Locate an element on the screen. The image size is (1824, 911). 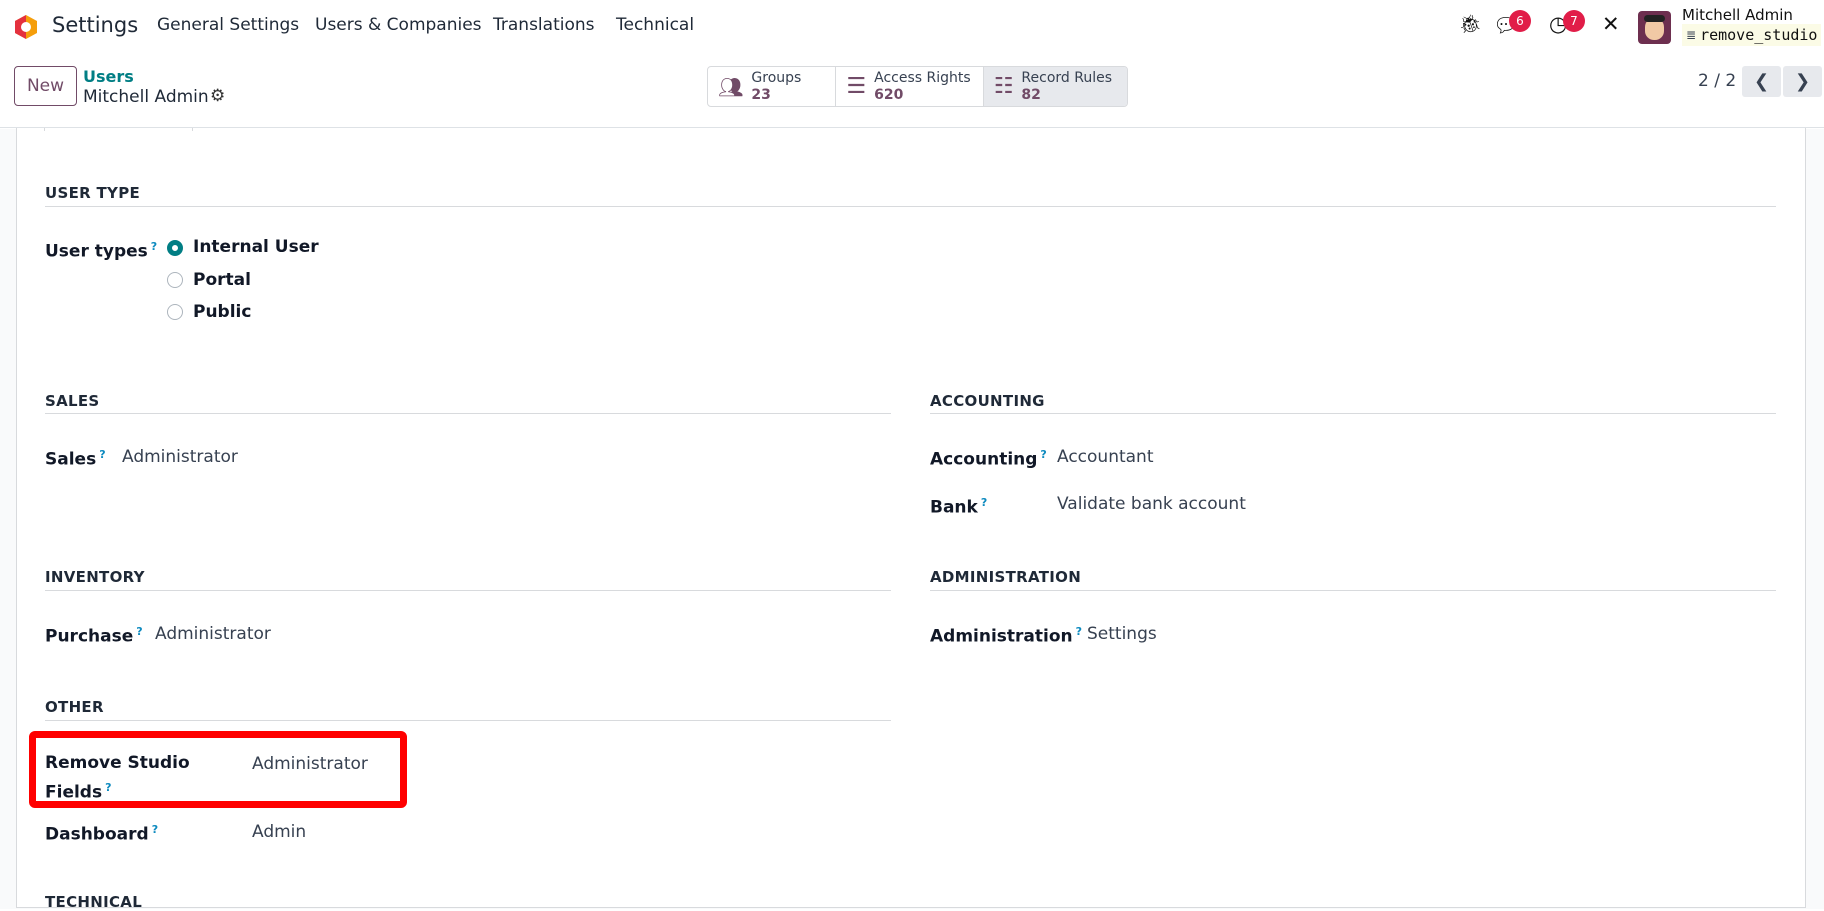
purchase-value: Administrator is located at coordinates (213, 634).